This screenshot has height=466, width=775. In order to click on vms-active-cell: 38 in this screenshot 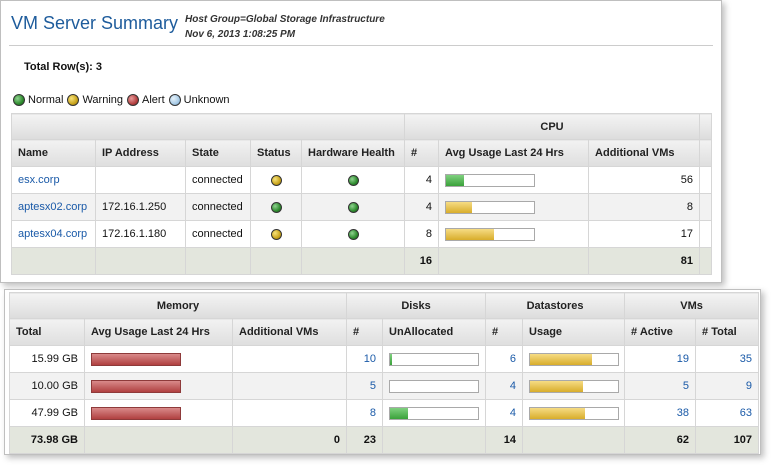, I will do `click(660, 413)`.